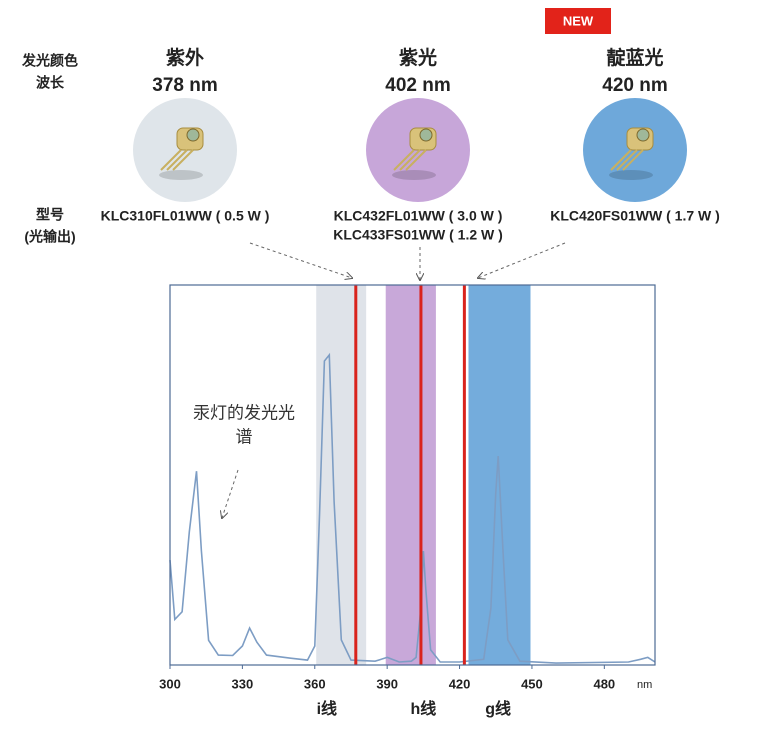 The image size is (781, 734). What do you see at coordinates (604, 683) in the screenshot?
I see `x-tick-label: 480` at bounding box center [604, 683].